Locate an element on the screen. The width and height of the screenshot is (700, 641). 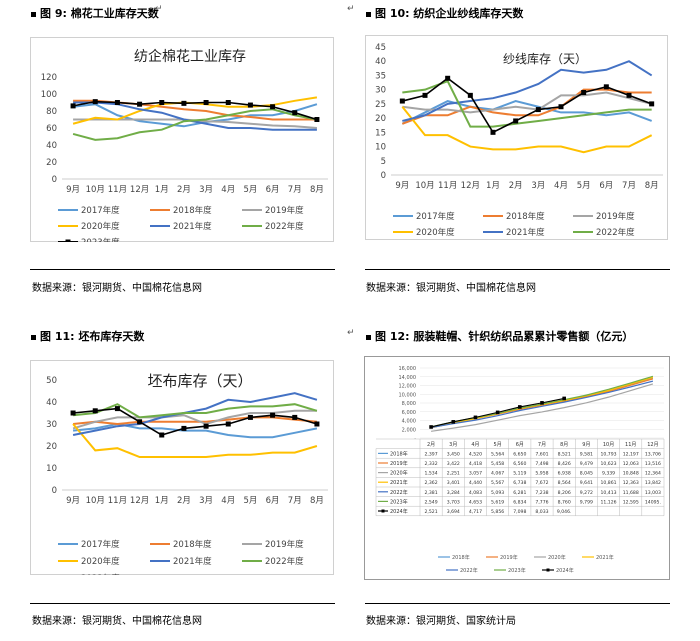
table-cell: 13,516 is located at coordinates (653, 464).